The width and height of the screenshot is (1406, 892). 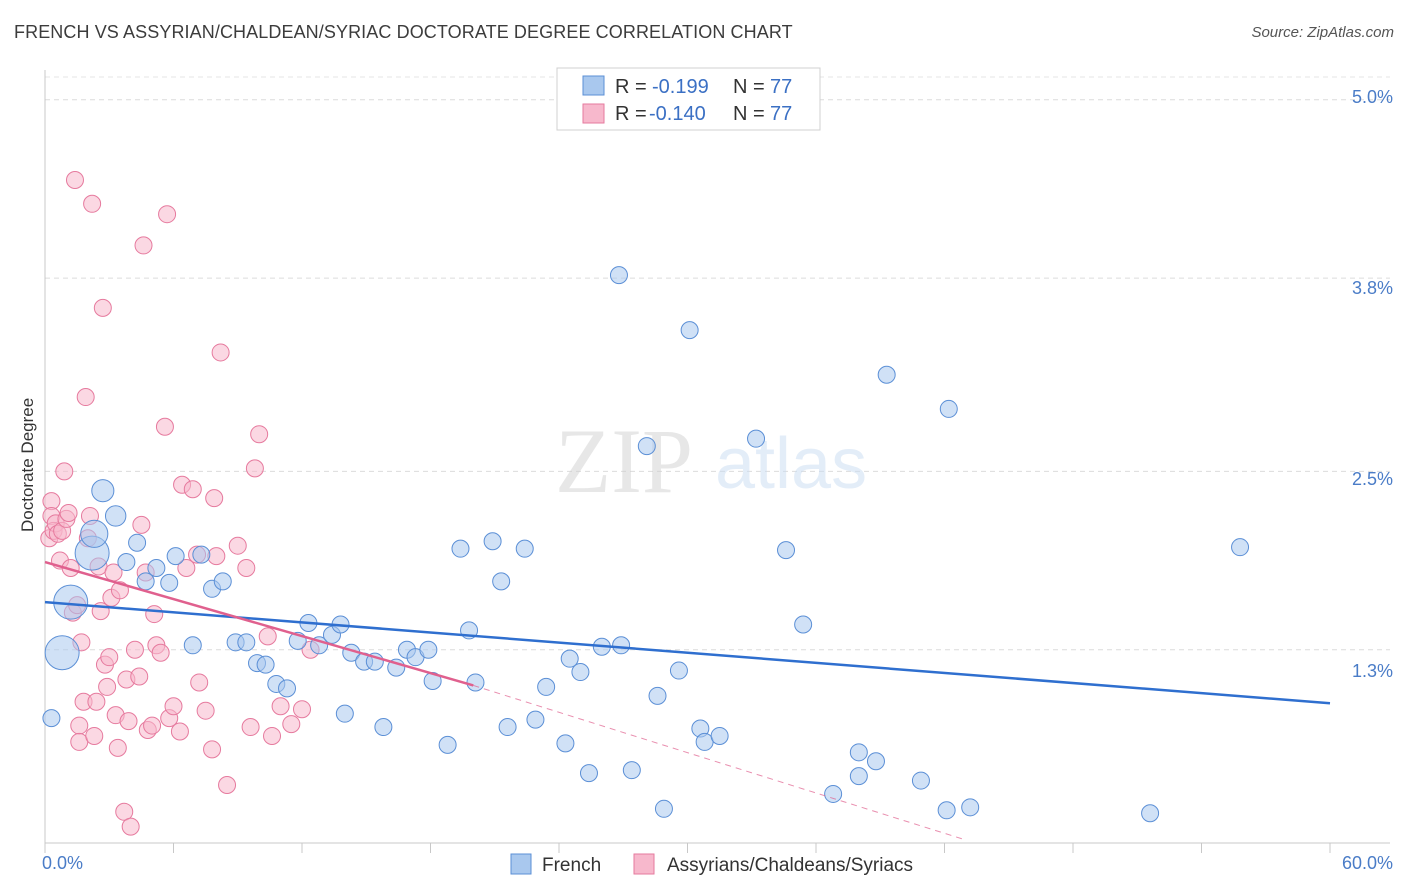 I want to click on y-tick-label: 1.3%, so click(x=1372, y=671).